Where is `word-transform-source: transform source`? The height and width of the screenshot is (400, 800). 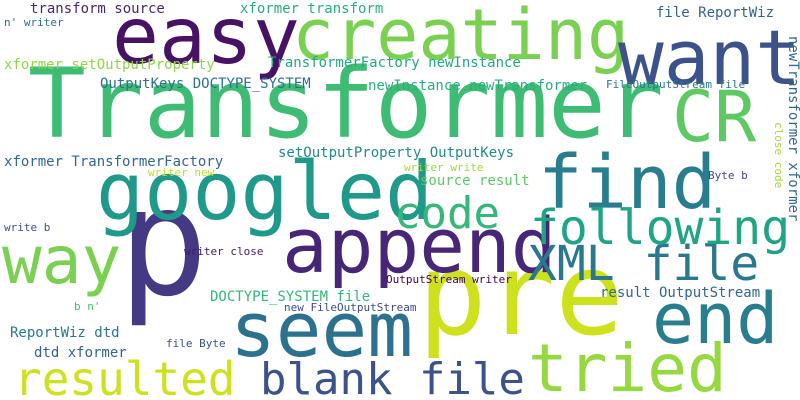 word-transform-source: transform source is located at coordinates (97, 9).